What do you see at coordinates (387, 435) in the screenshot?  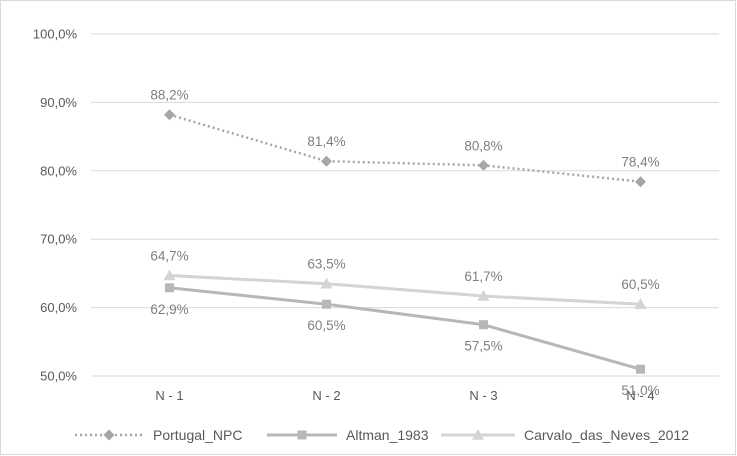 I see `legend-label-Altman_1983: Altman_1983` at bounding box center [387, 435].